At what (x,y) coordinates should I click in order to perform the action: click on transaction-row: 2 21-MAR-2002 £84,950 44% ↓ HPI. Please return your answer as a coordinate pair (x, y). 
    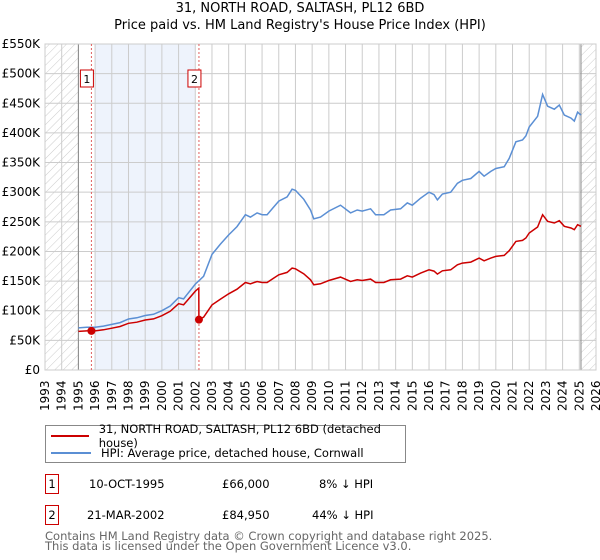
    Looking at the image, I should click on (235, 515).